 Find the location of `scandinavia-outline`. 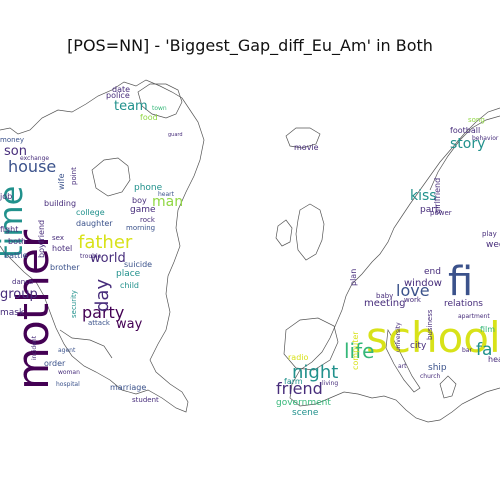

scandinavia-outline is located at coordinates (464, 153).